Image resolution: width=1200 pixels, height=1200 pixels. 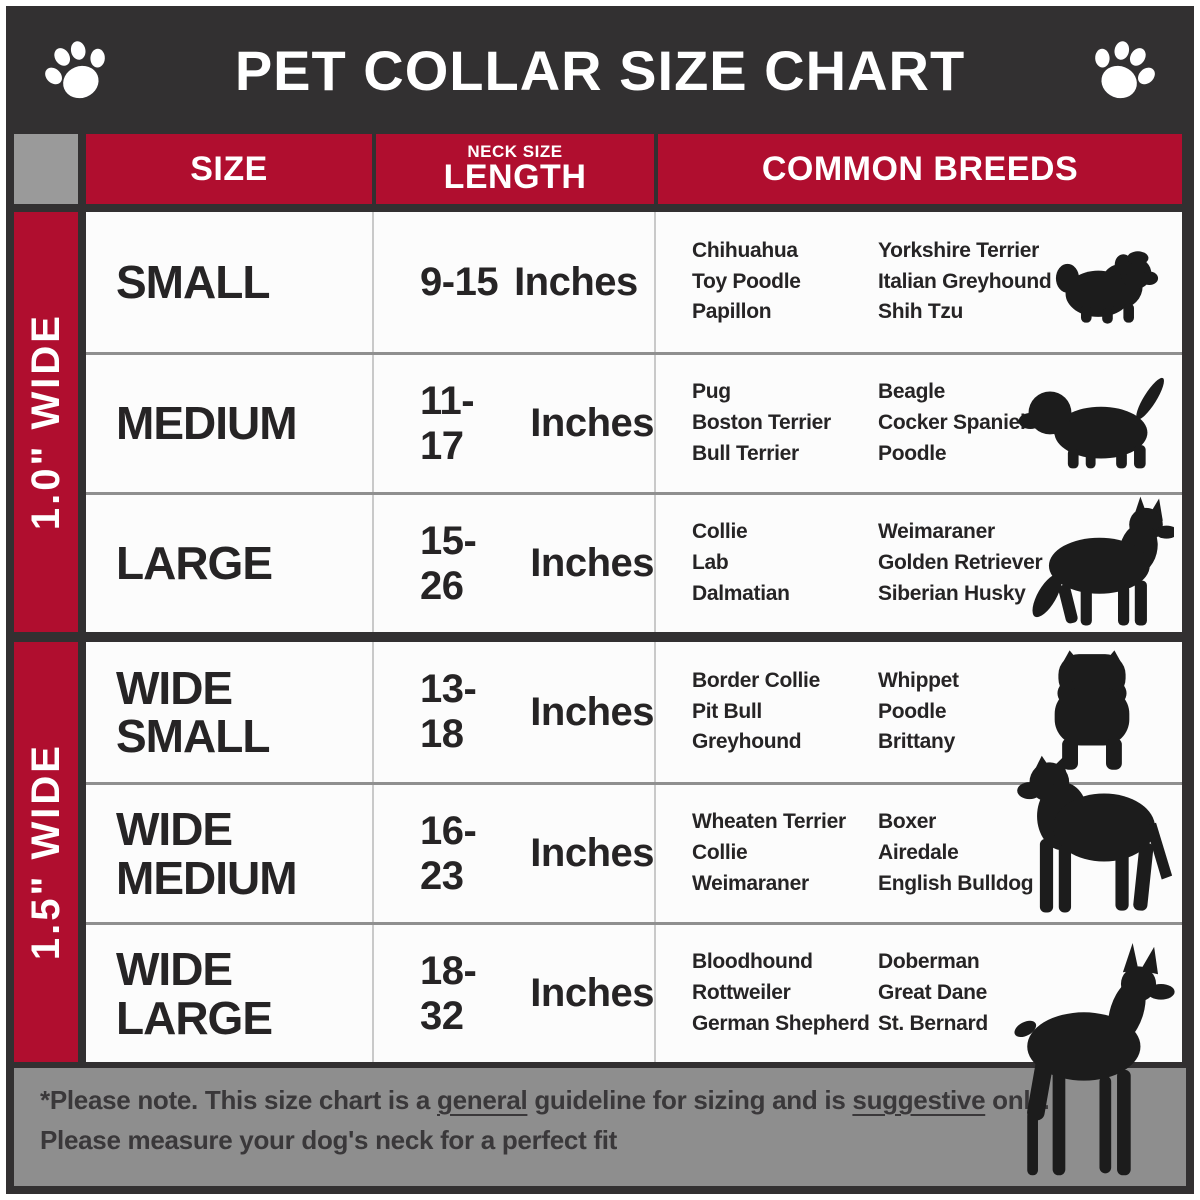 What do you see at coordinates (741, 593) in the screenshot?
I see `breed: Dalmatian` at bounding box center [741, 593].